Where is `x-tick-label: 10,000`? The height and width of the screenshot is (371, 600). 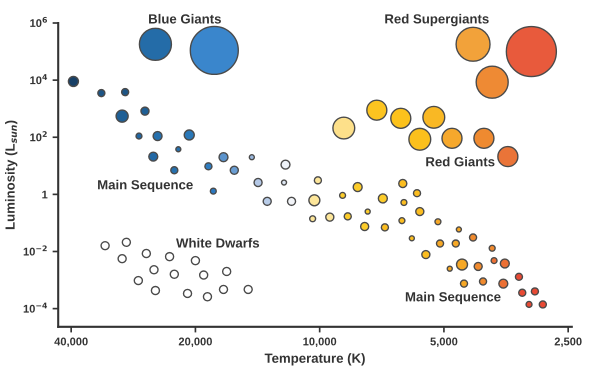 x-tick-label: 10,000 is located at coordinates (319, 343).